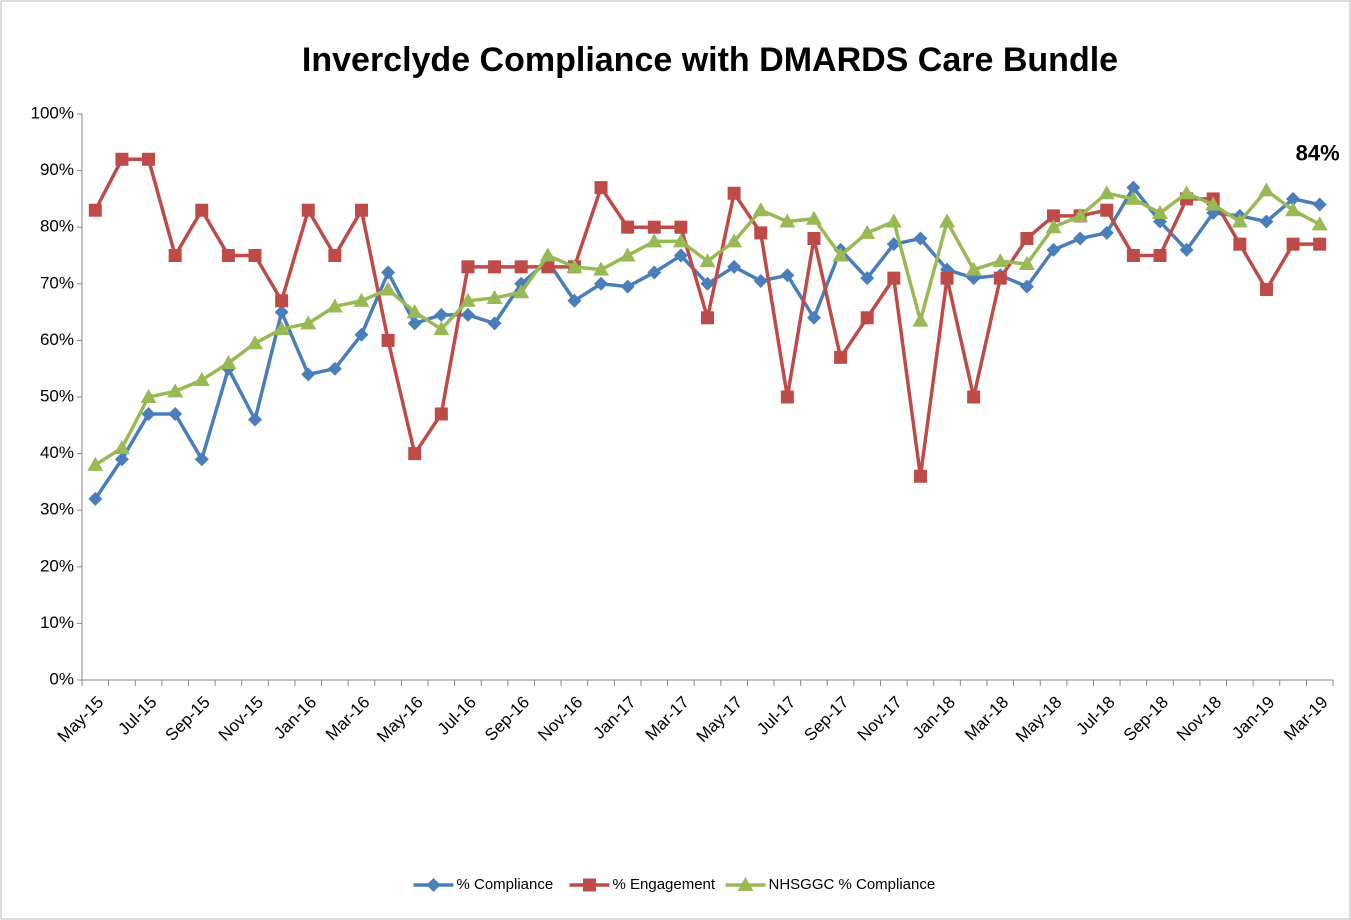 The width and height of the screenshot is (1351, 920). I want to click on y-tick-label: 30%, so click(57, 509).